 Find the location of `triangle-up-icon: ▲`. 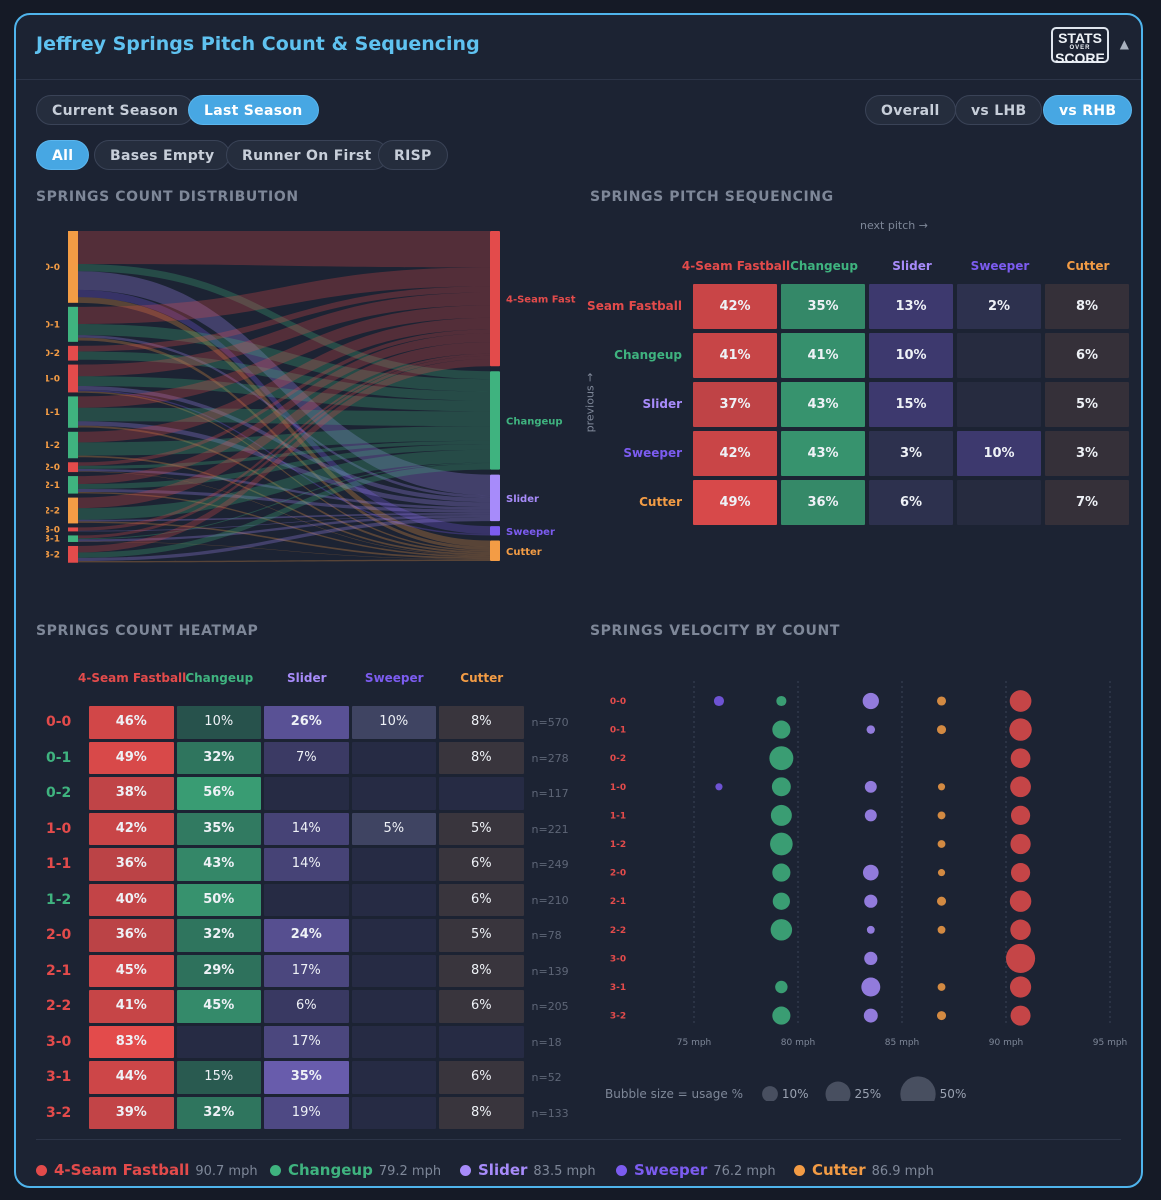

triangle-up-icon: ▲ is located at coordinates (1124, 44).